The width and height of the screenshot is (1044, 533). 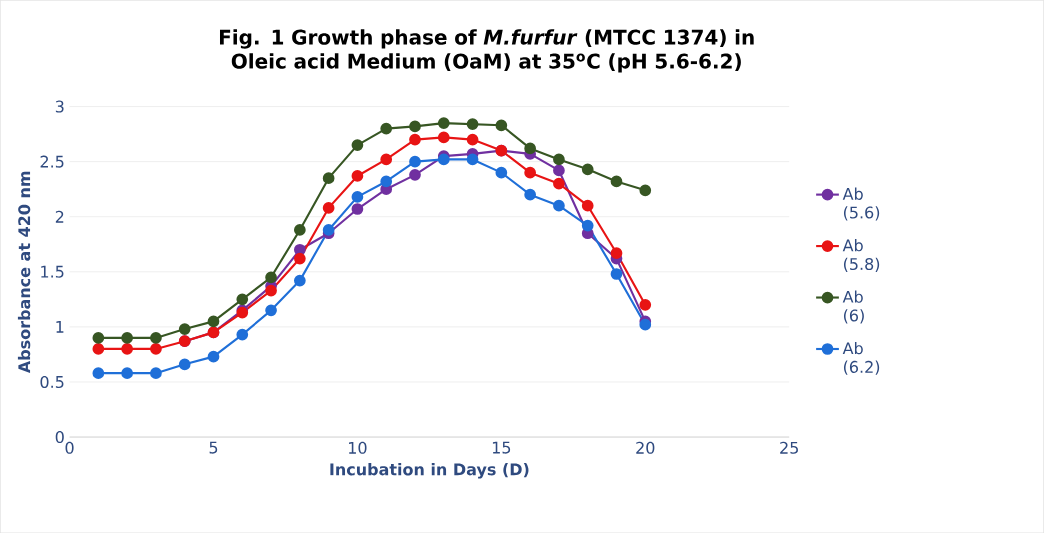 What do you see at coordinates (853, 307) in the screenshot?
I see `legend-label: Ab (6)` at bounding box center [853, 307].